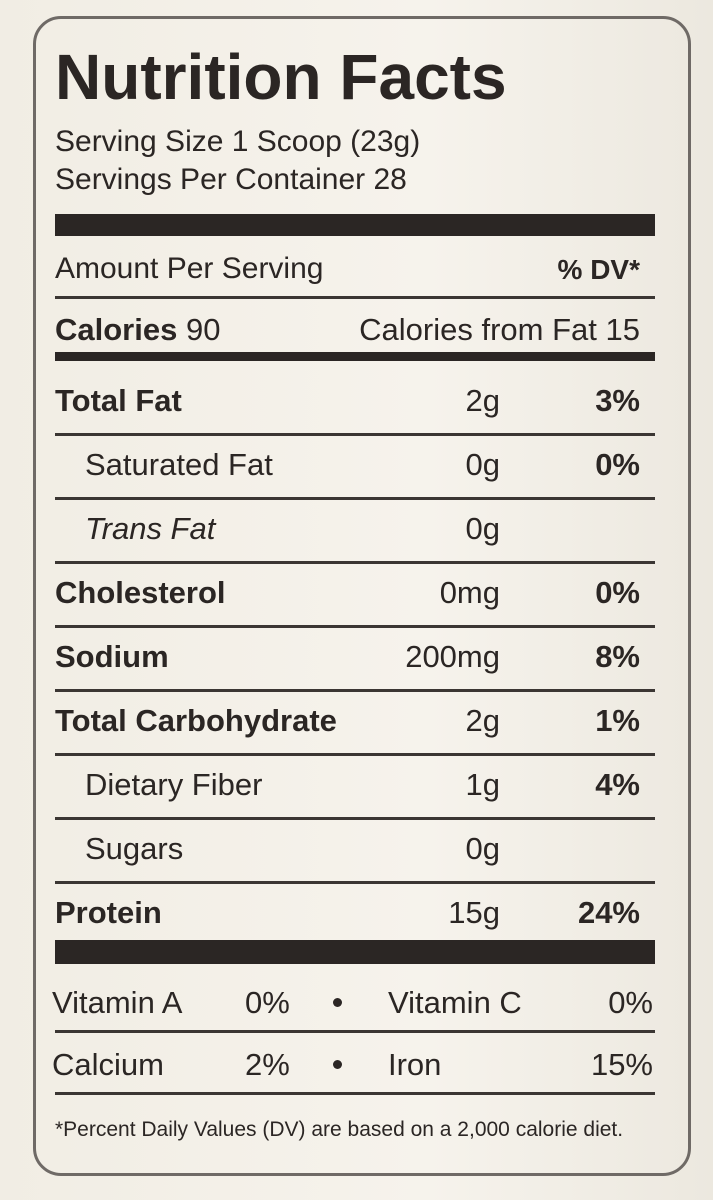  What do you see at coordinates (415, 1064) in the screenshot?
I see `vitamin-name: Iron` at bounding box center [415, 1064].